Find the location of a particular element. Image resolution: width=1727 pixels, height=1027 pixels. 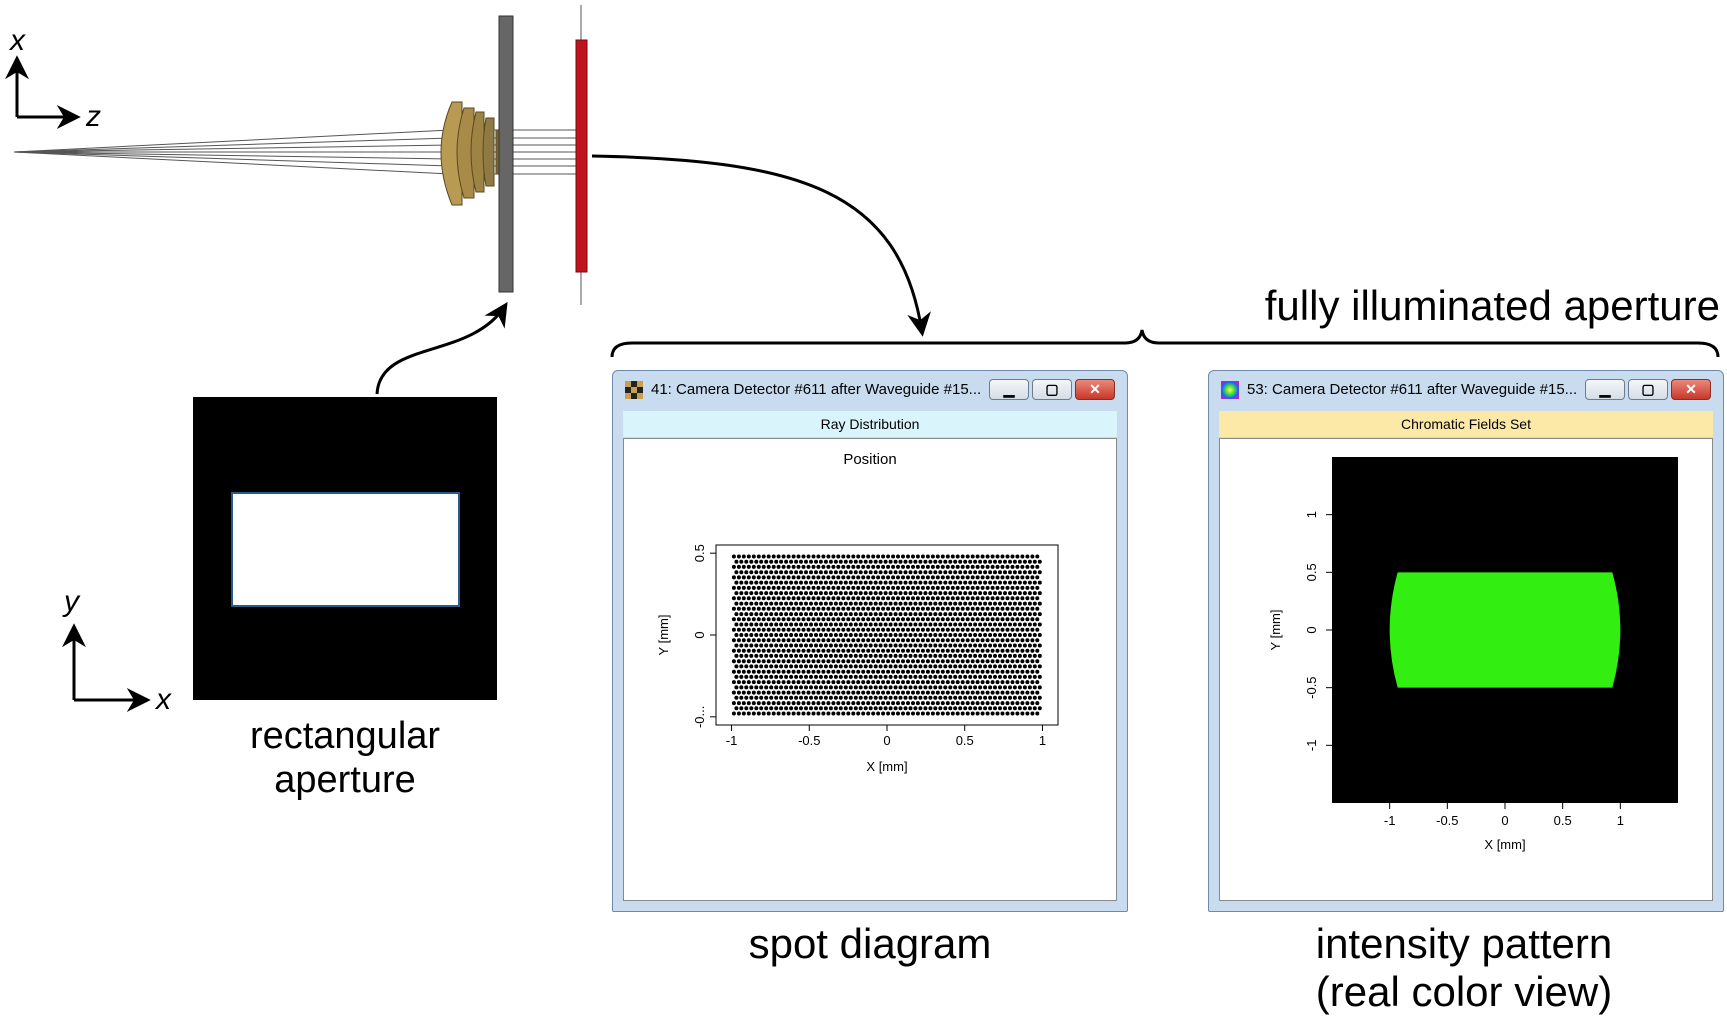

spot-maximize-button: ▢ is located at coordinates (1052, 389).